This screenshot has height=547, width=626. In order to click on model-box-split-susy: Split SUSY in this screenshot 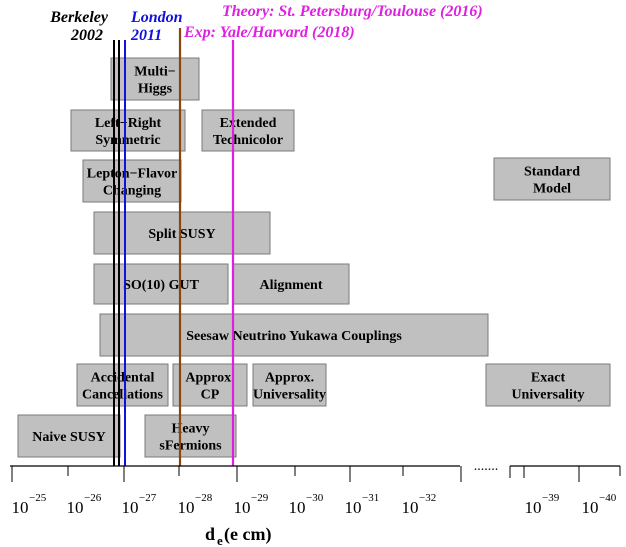, I will do `click(182, 233)`.